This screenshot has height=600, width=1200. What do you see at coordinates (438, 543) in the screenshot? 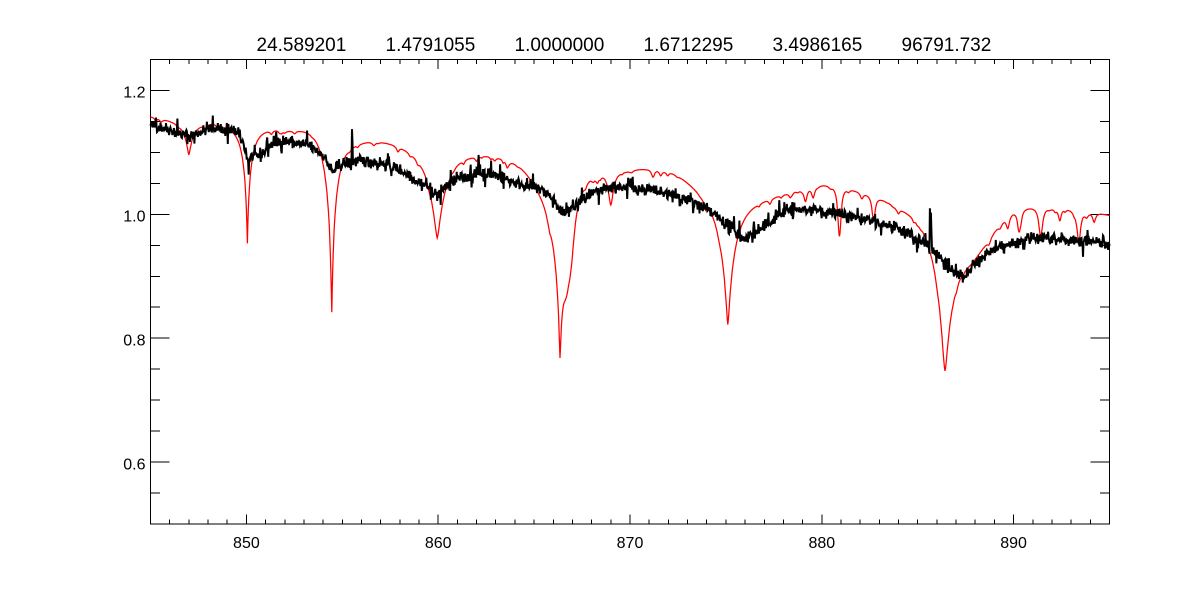
I see `svg-text: 860` at bounding box center [438, 543].